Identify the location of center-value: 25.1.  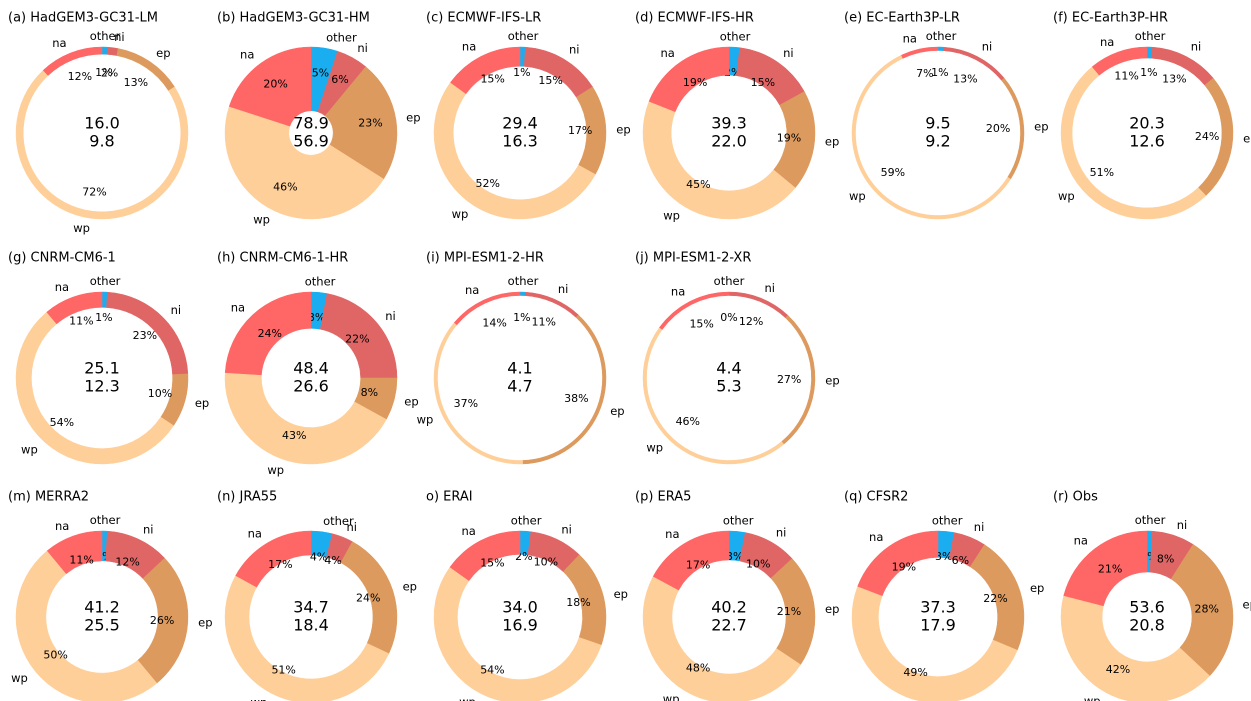
(102, 368).